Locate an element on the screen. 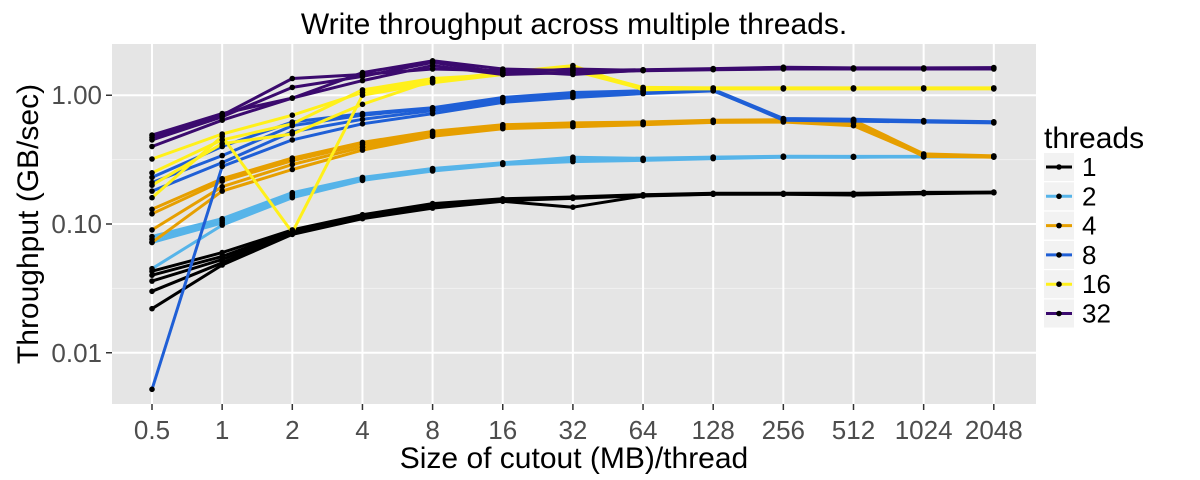 This screenshot has width=1200, height=480. y-axis-label: Throughput (GB/sec) is located at coordinates (28, 224).